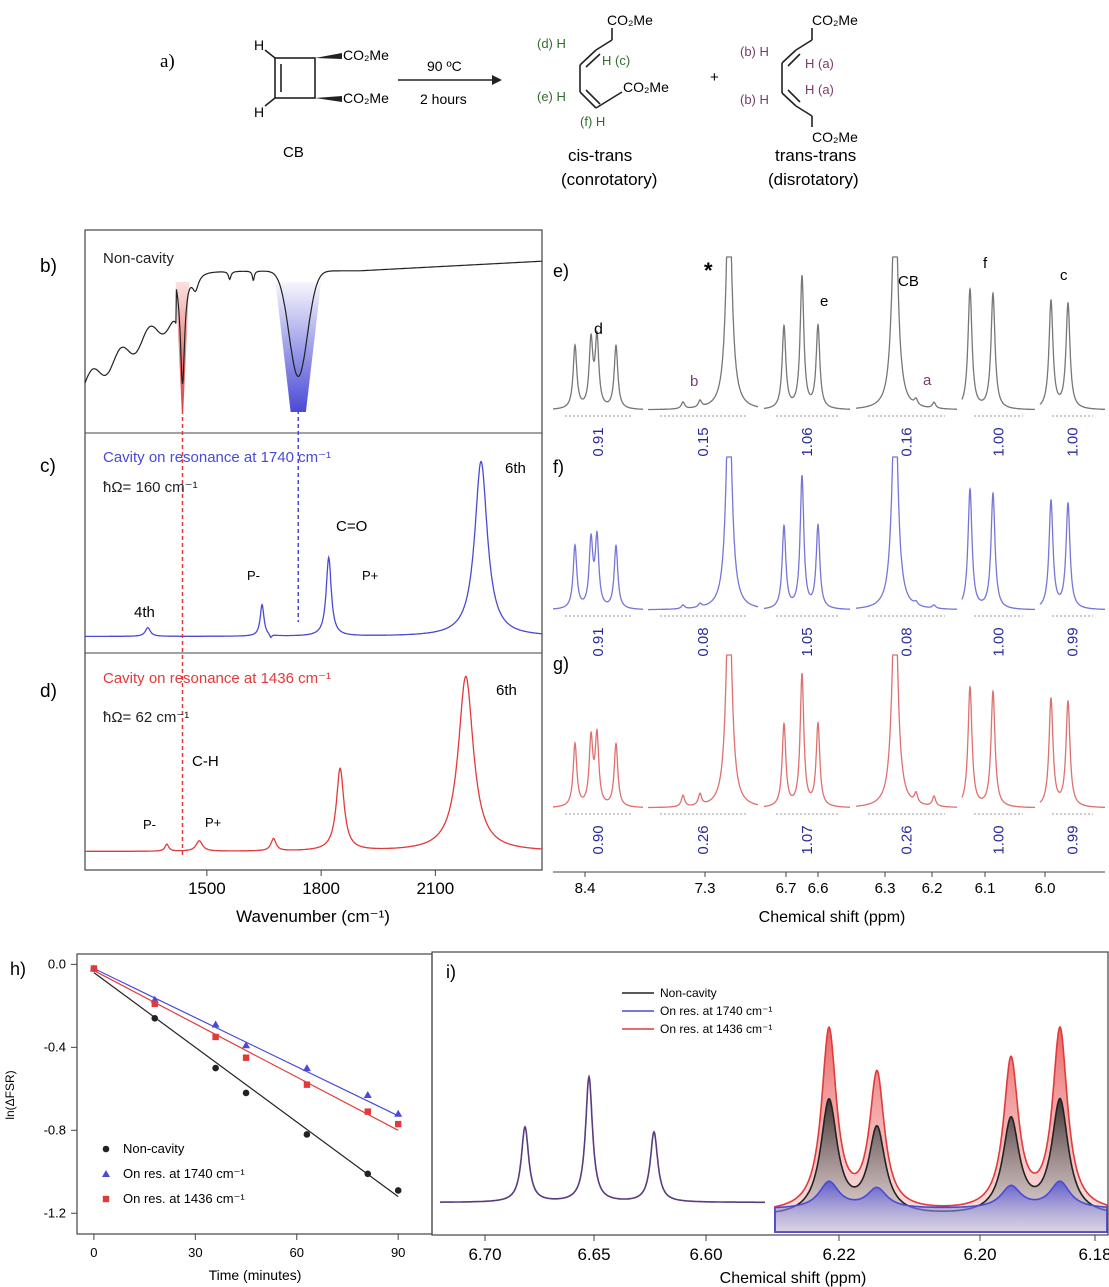  What do you see at coordinates (106, 1173) in the screenshot?
I see `kinetics-legend-marker-blue` at bounding box center [106, 1173].